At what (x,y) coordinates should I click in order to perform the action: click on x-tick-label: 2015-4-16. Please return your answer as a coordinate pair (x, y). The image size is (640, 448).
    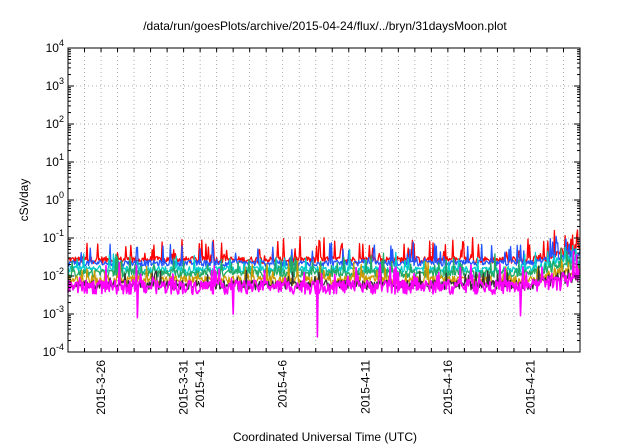
    Looking at the image, I should click on (448, 387).